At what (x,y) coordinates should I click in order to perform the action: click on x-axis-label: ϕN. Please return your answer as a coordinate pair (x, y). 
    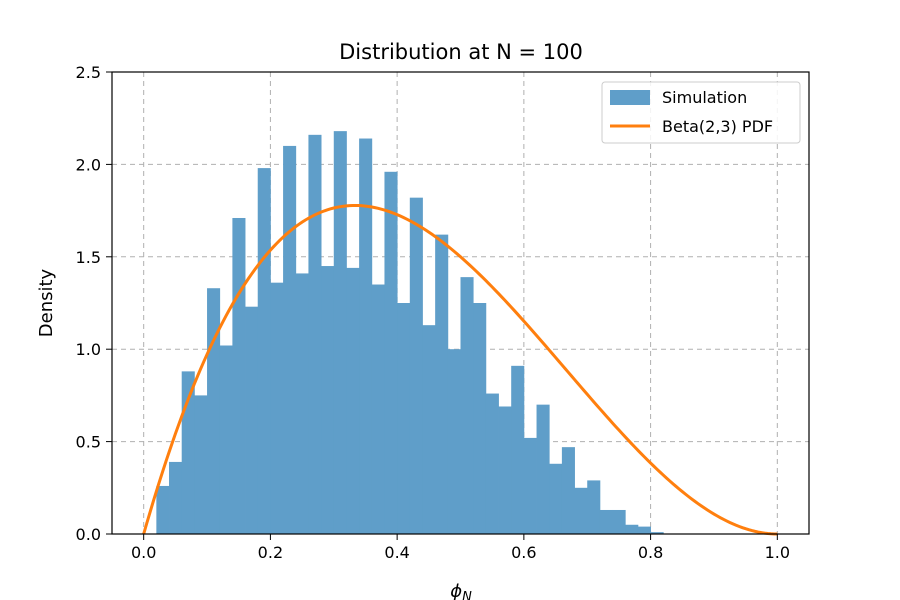
    Looking at the image, I should click on (461, 590).